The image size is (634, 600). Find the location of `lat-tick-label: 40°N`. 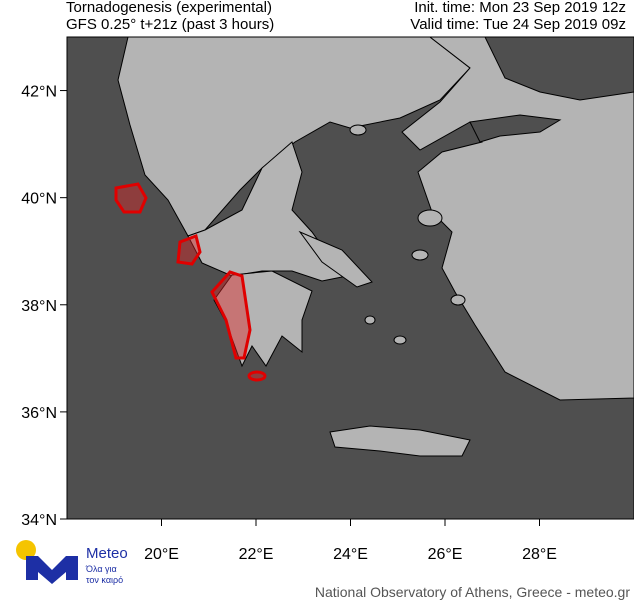

lat-tick-label: 40°N is located at coordinates (39, 199).